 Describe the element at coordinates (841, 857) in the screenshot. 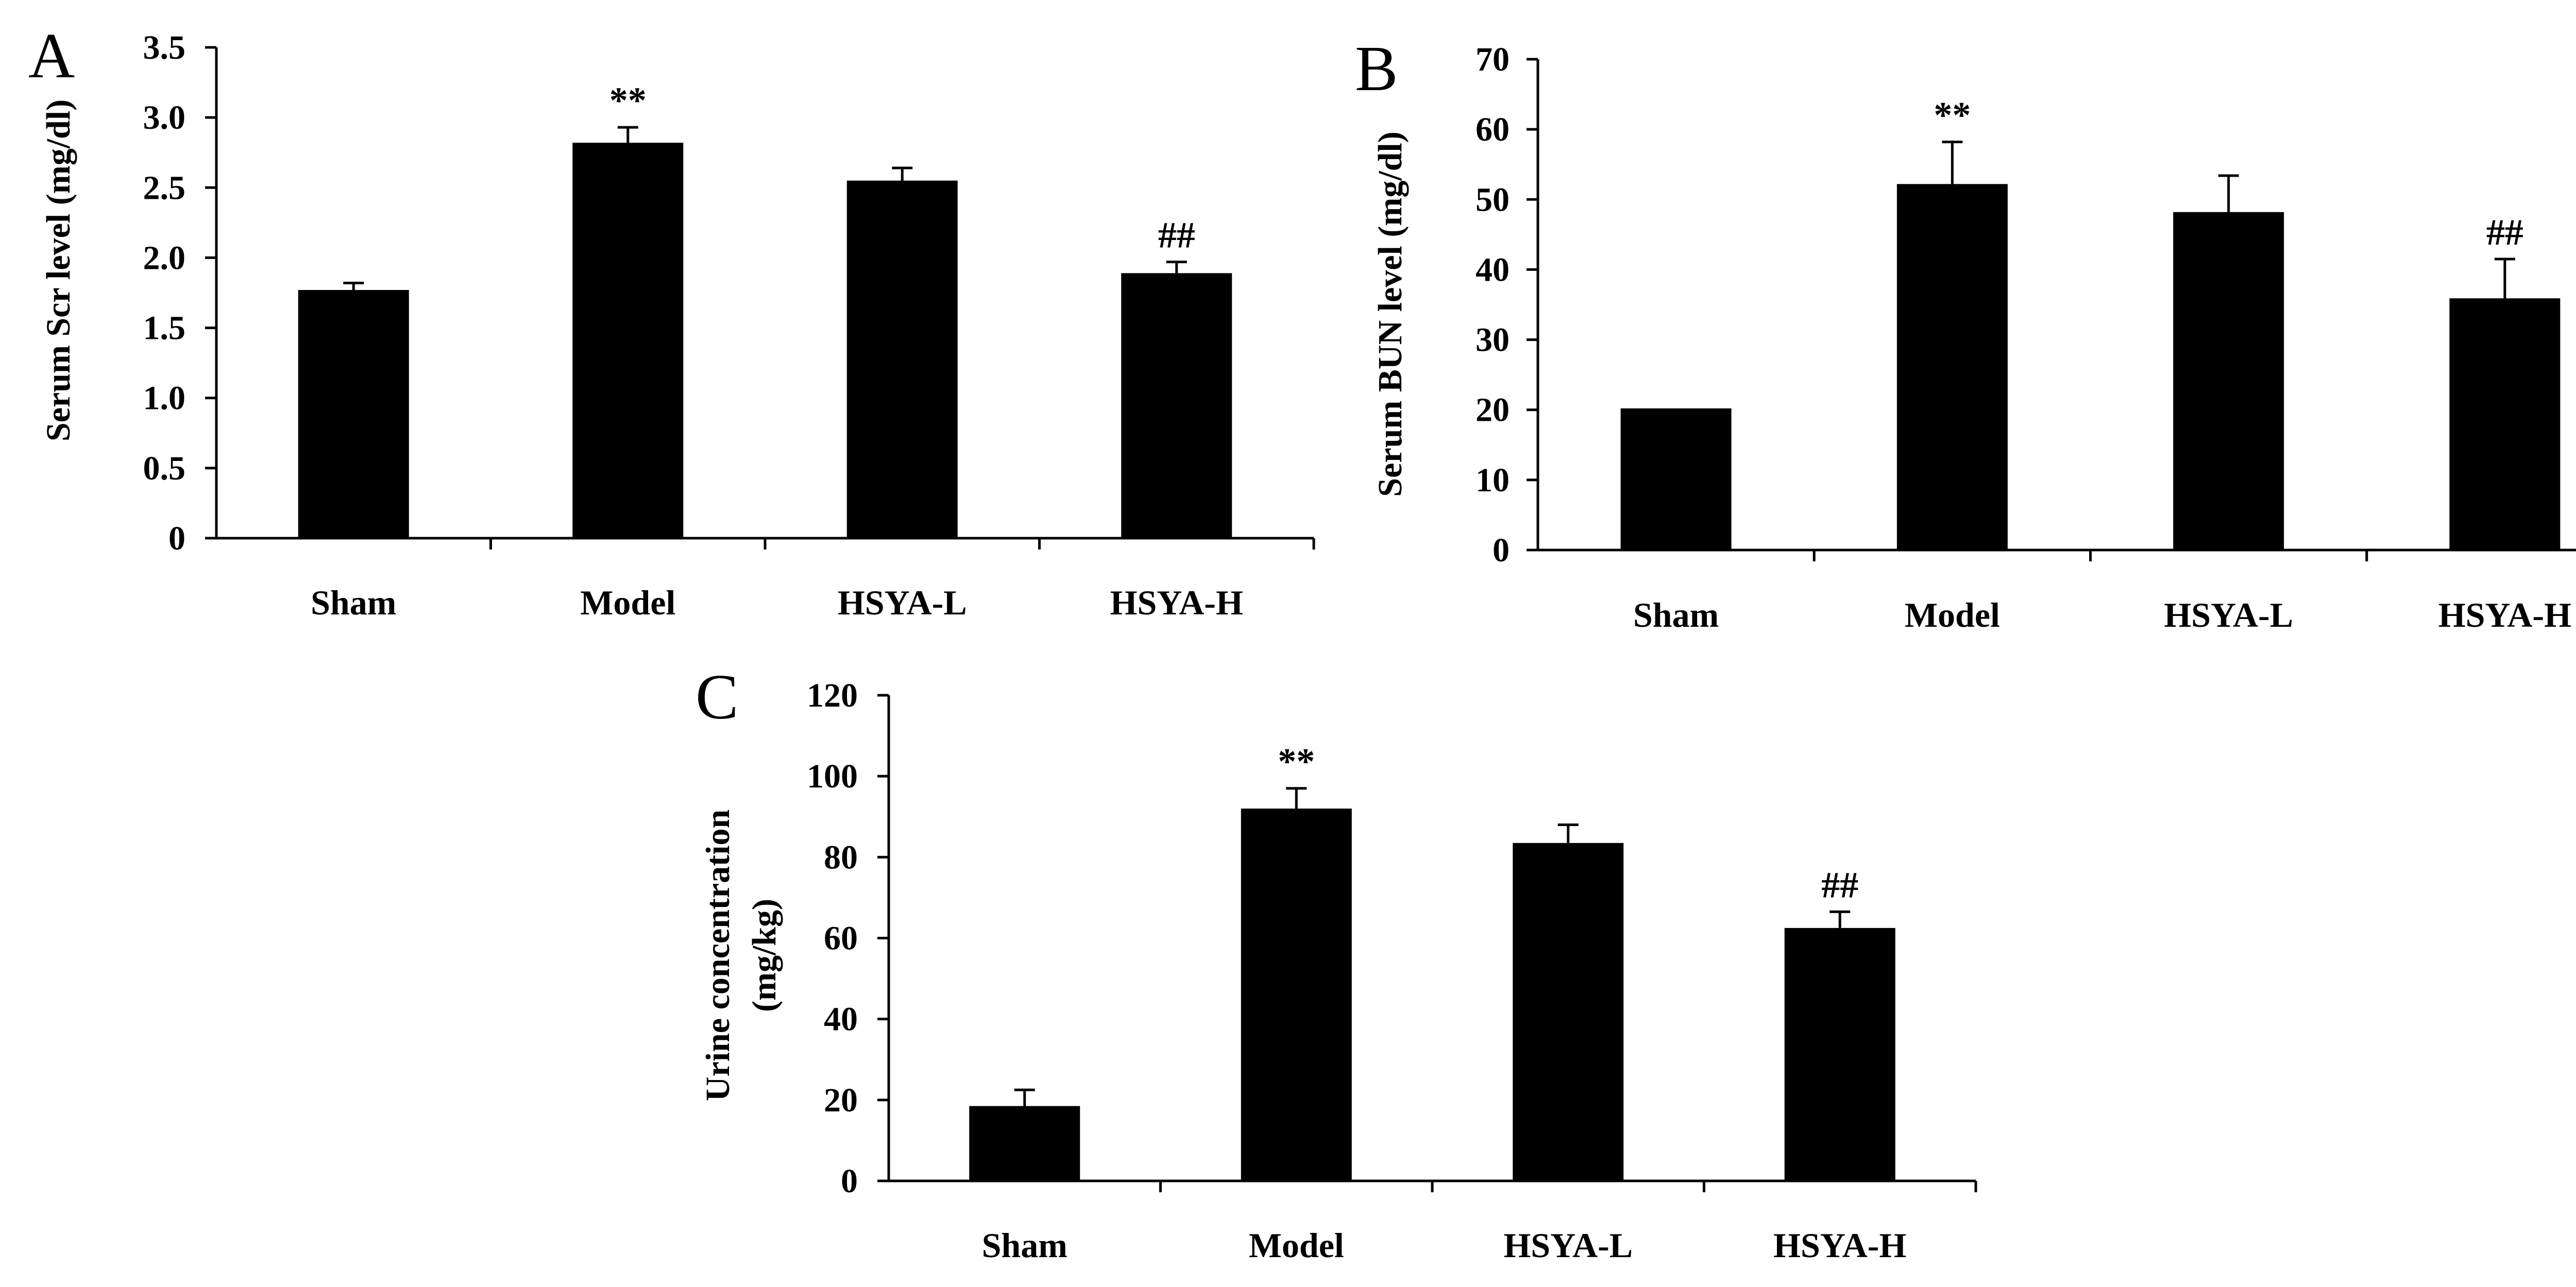

I see `y-tick-label: 80` at that location.